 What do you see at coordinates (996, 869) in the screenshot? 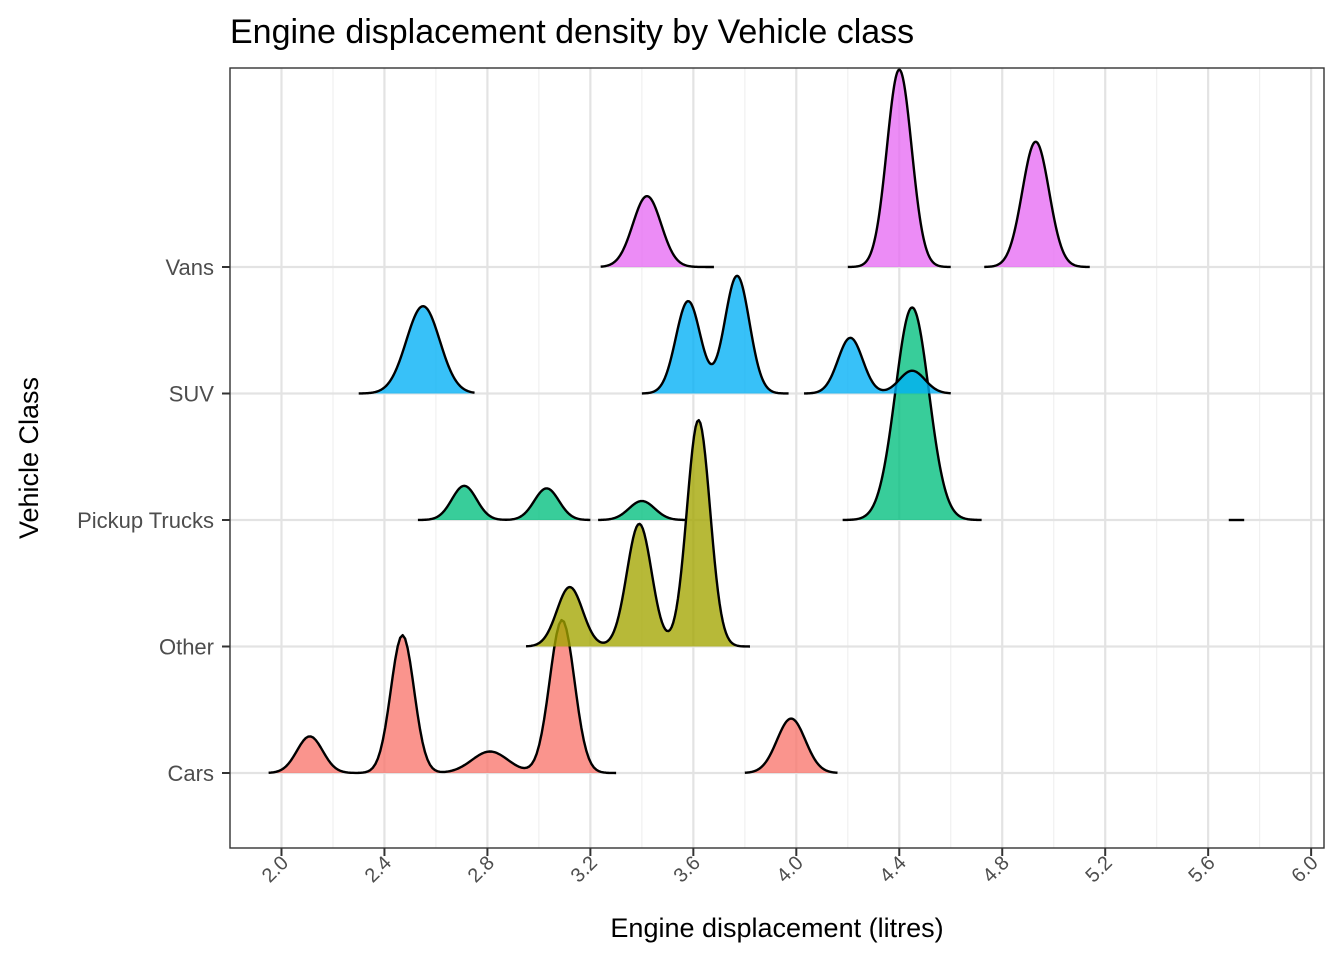
I see `x-tick-label: 4.8` at bounding box center [996, 869].